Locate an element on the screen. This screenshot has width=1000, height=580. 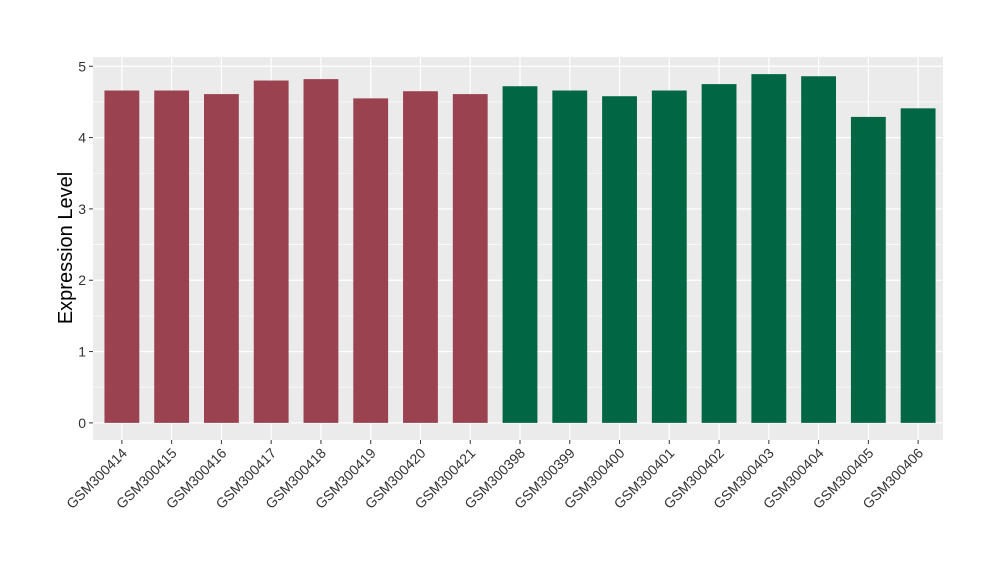
y-axis: 0 1 2 3 4 5 is located at coordinates (85, 244).